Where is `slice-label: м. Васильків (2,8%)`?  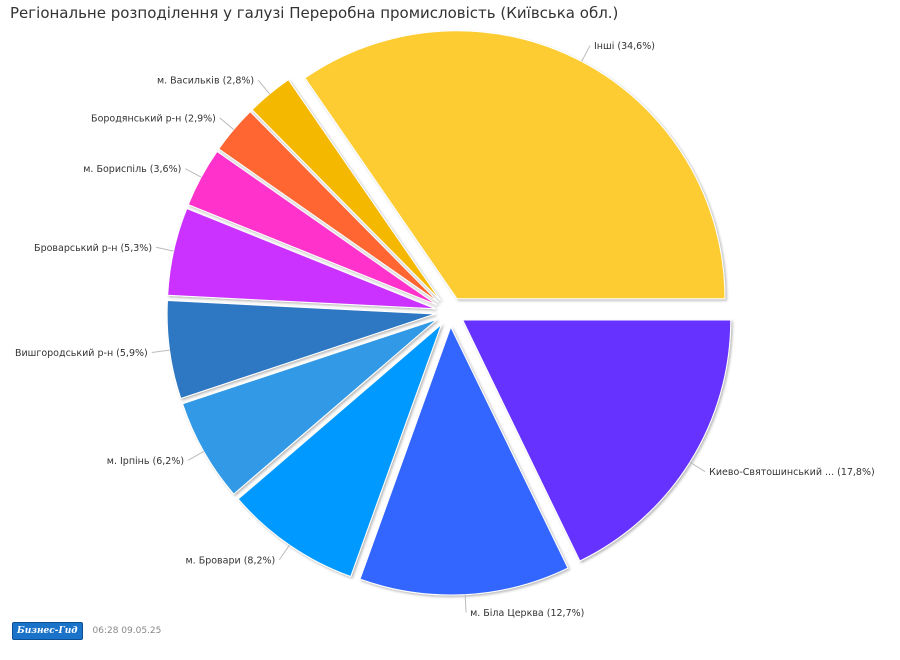
slice-label: м. Васильків (2,8%) is located at coordinates (205, 81).